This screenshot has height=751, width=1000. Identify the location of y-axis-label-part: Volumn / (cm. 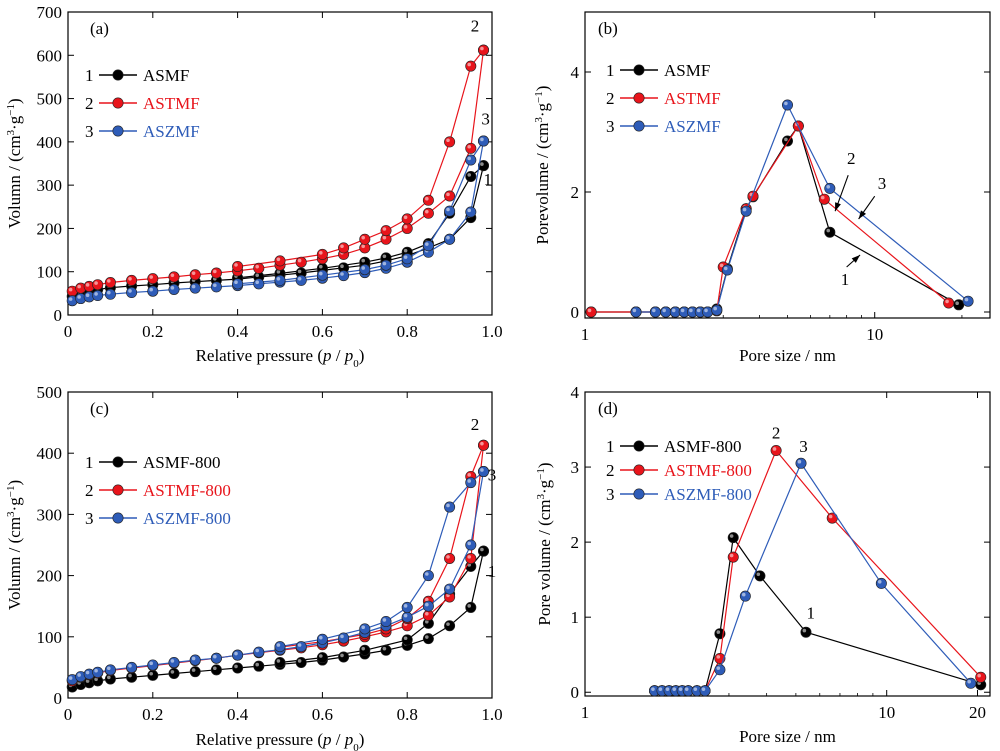
(14, 181).